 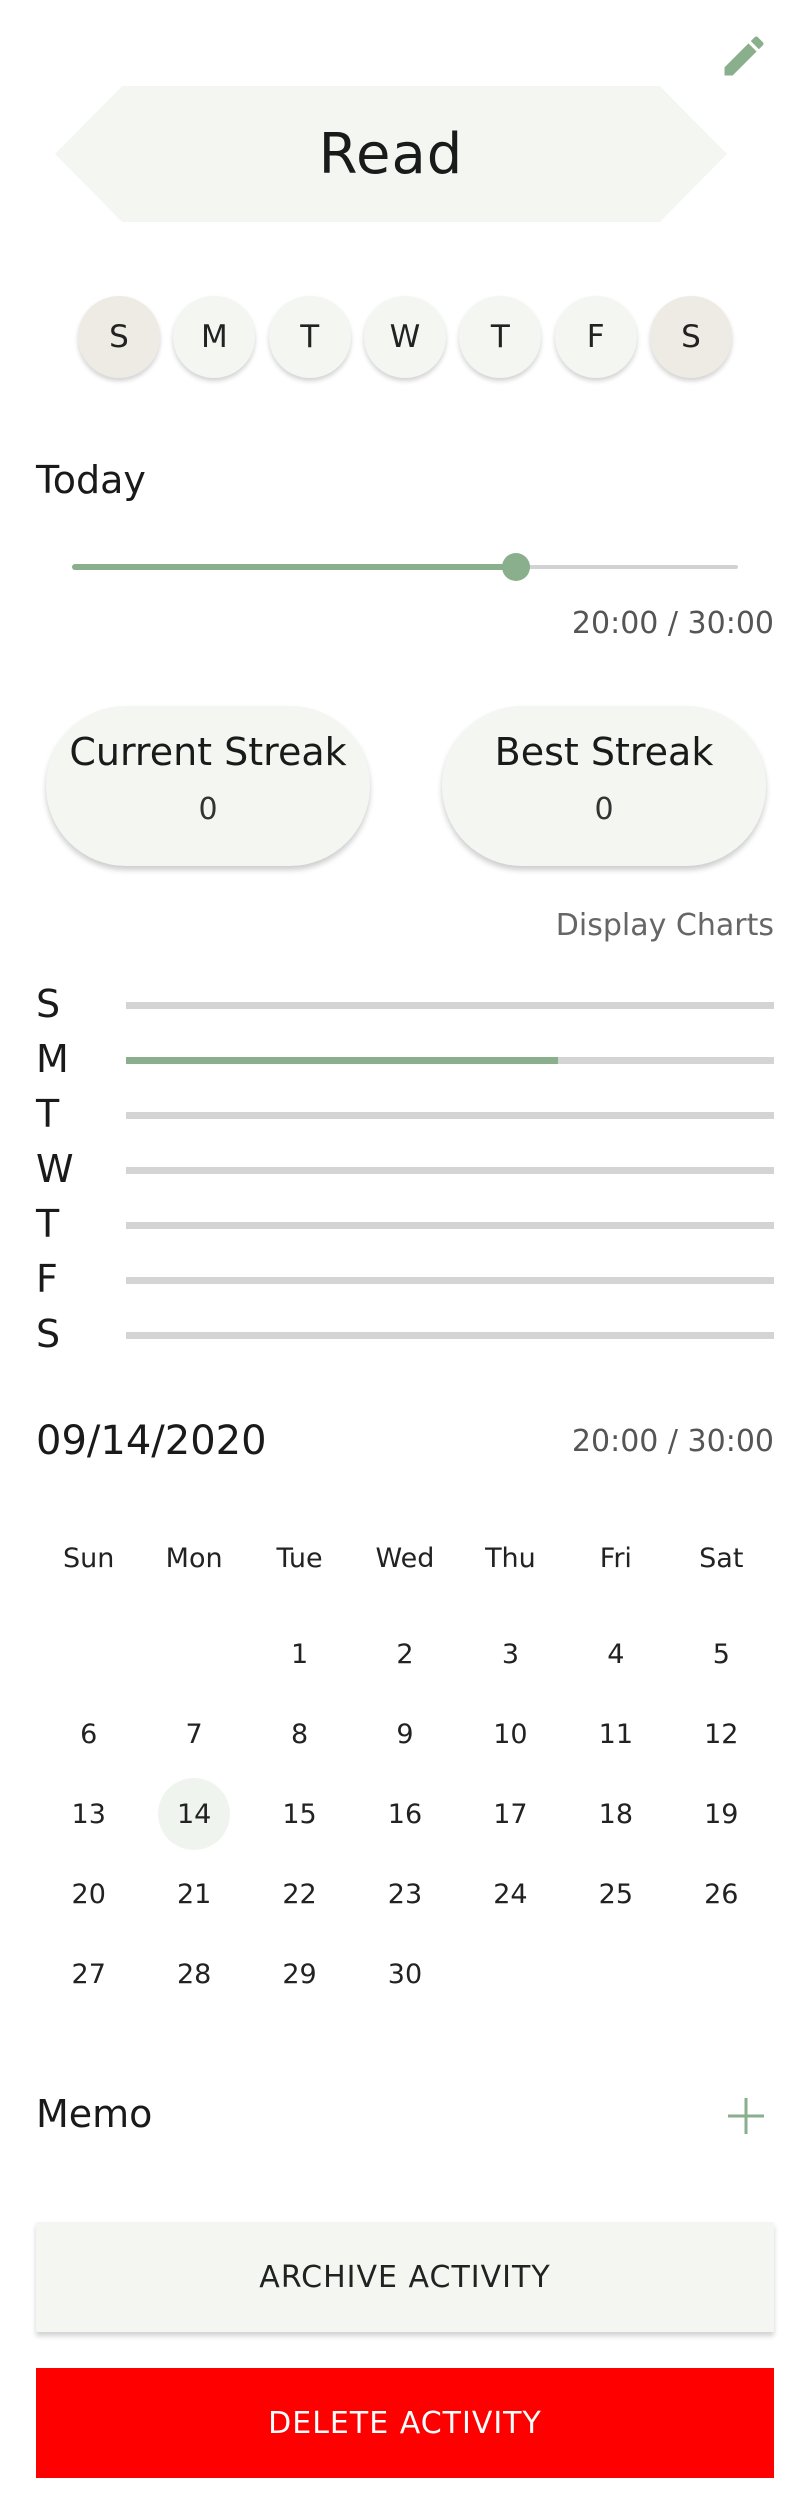 I want to click on calendar-day: 13, so click(x=88, y=1814).